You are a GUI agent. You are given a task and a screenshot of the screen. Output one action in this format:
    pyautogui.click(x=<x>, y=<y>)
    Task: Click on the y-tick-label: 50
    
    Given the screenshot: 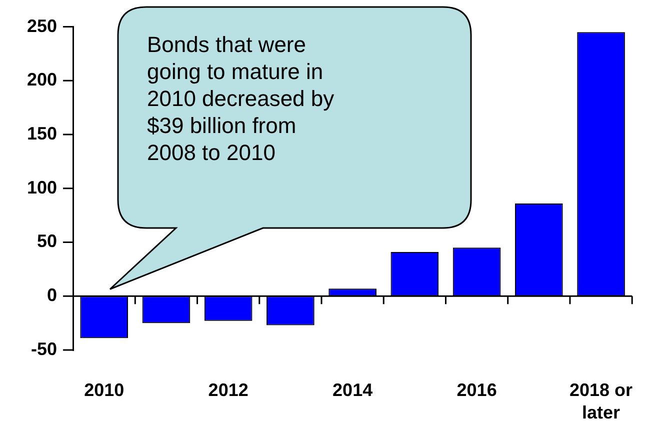 What is the action you would take?
    pyautogui.click(x=47, y=241)
    